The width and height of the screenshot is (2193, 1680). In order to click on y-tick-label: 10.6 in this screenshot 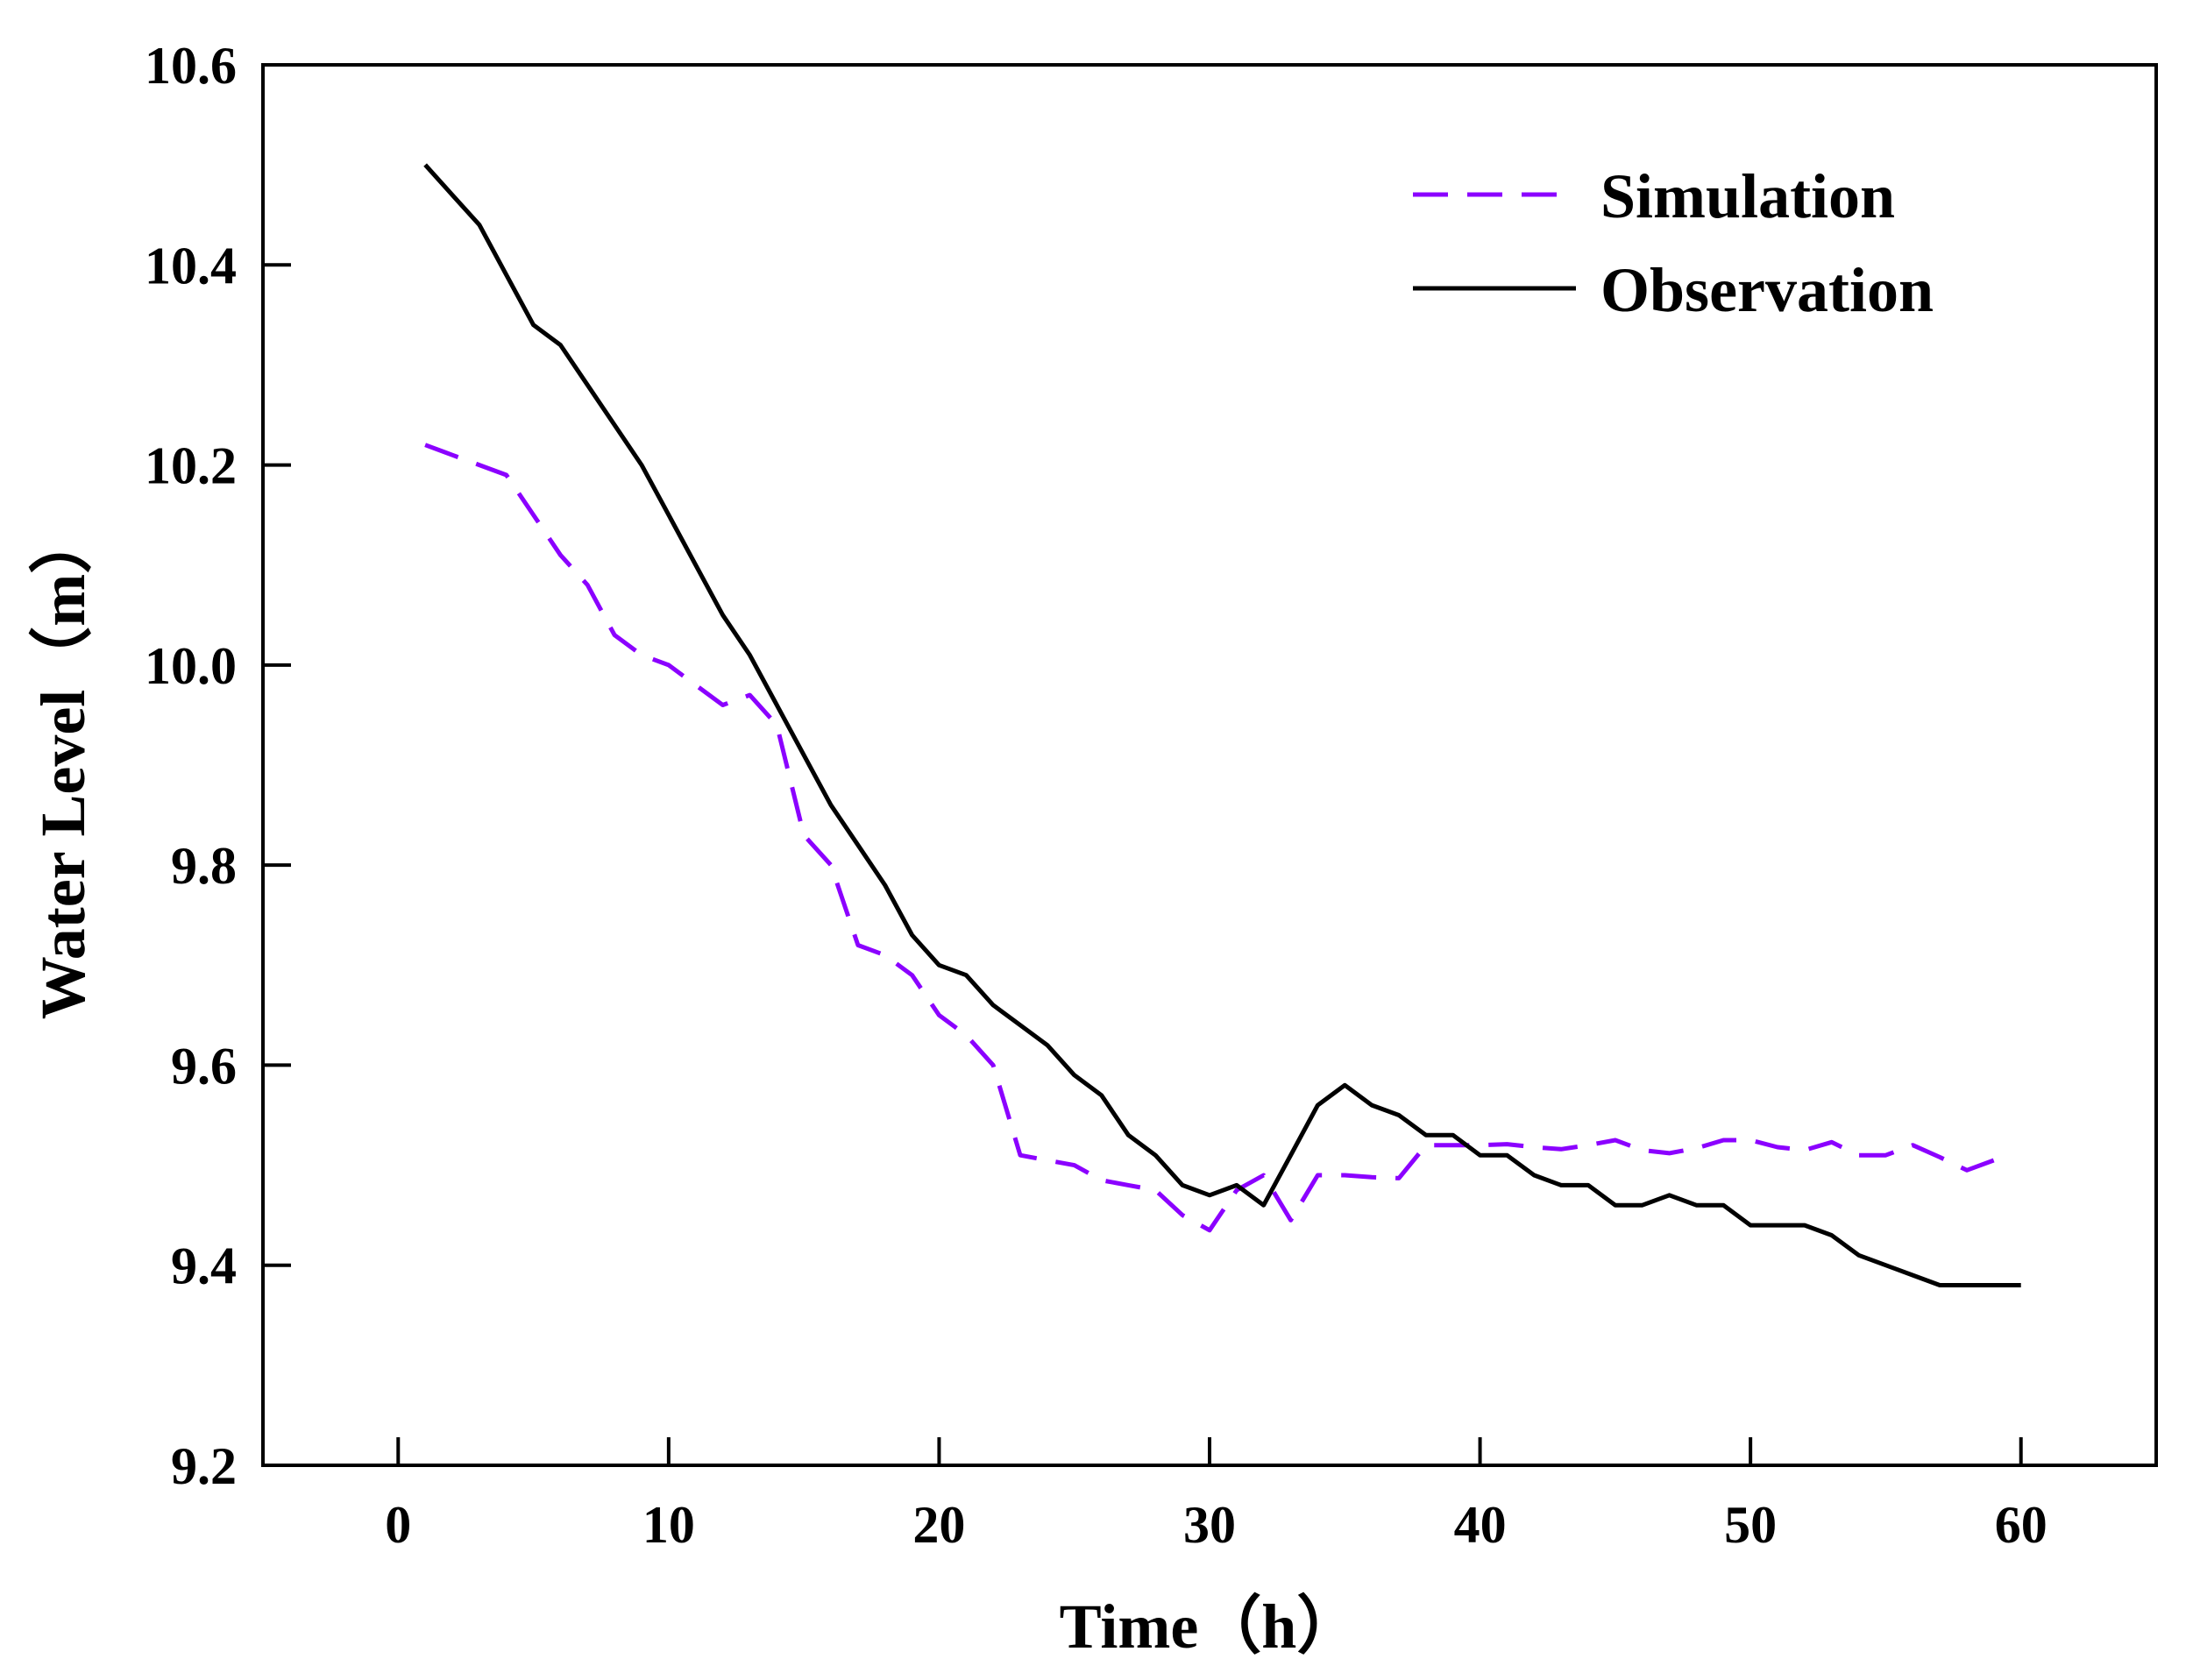, I will do `click(191, 66)`.